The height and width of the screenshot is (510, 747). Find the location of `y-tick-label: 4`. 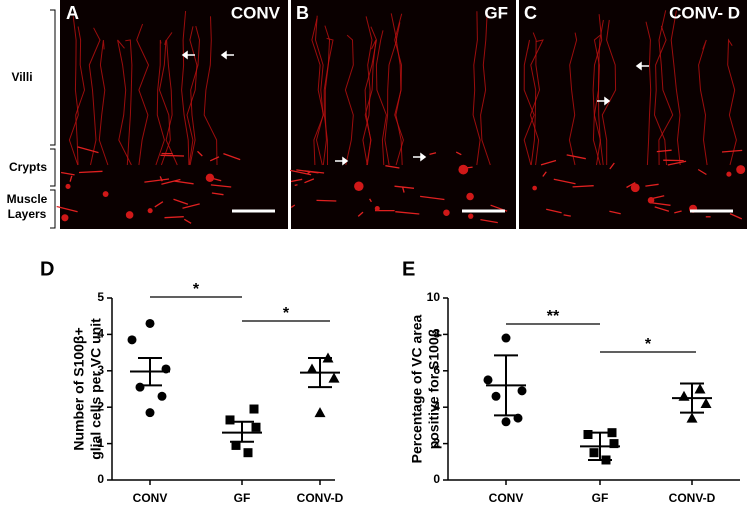

y-tick-label: 4 is located at coordinates (436, 406).